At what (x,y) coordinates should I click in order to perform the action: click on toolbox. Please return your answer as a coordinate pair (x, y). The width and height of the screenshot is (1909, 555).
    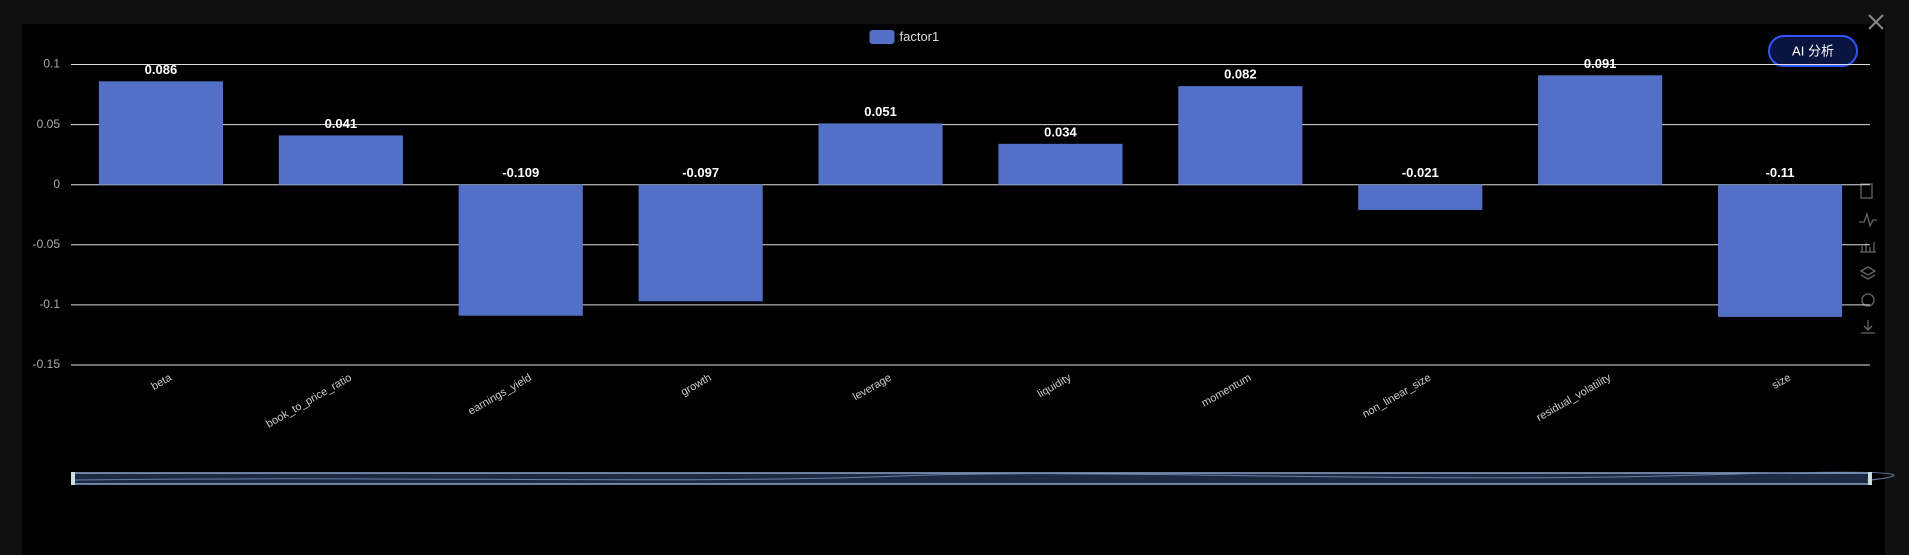
    Looking at the image, I should click on (1868, 258).